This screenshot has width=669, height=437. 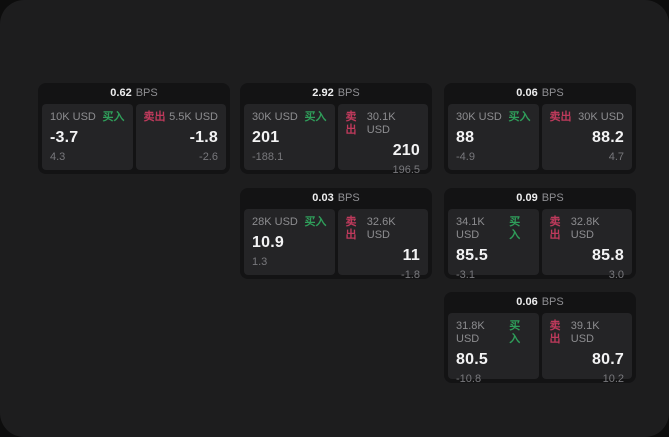 What do you see at coordinates (208, 157) in the screenshot?
I see `sell-delta: -2.6` at bounding box center [208, 157].